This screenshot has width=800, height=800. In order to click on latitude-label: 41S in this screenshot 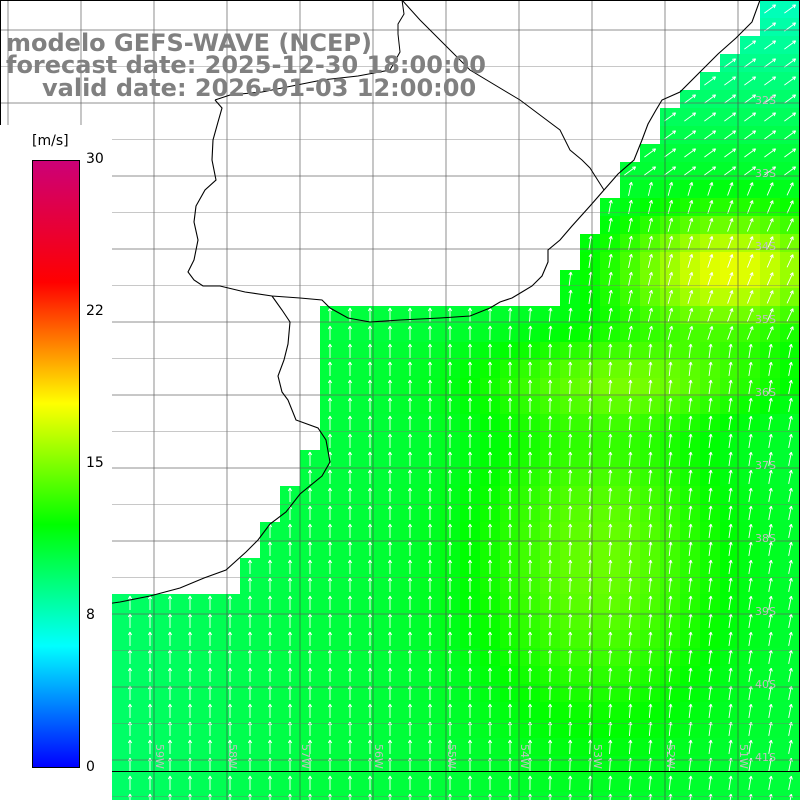, I will do `click(765, 757)`.